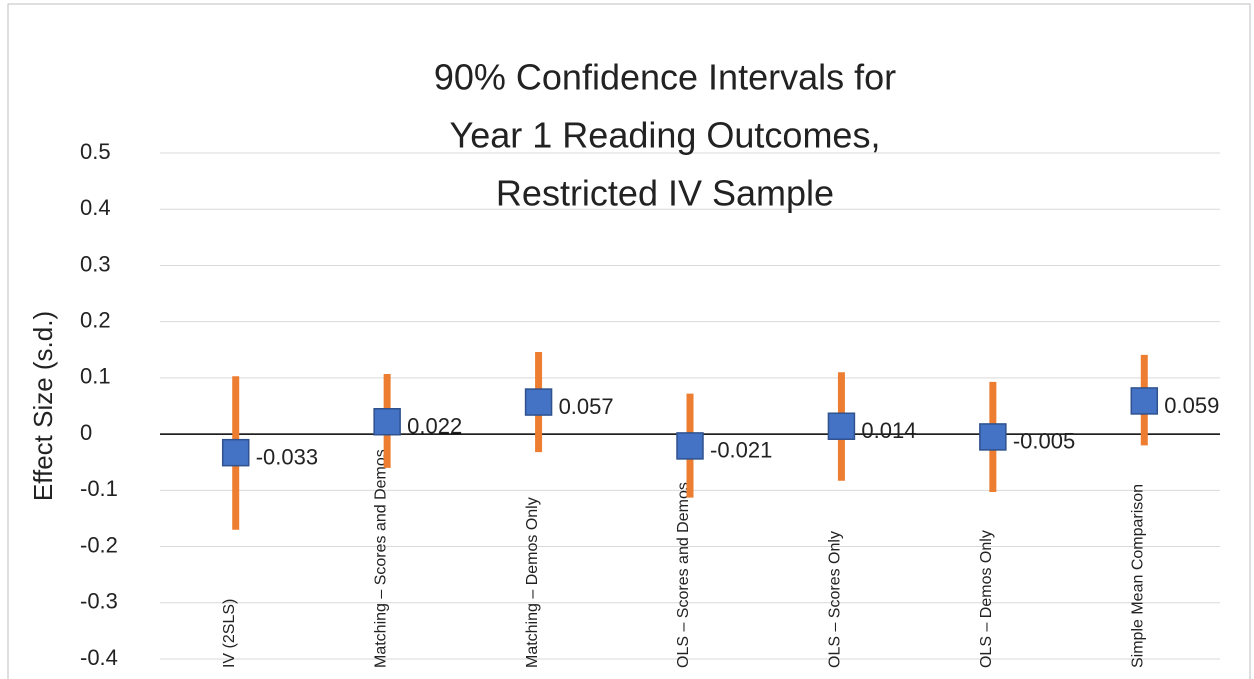 This screenshot has height=679, width=1254. Describe the element at coordinates (287, 456) in the screenshot. I see `value-label: -0.033` at that location.